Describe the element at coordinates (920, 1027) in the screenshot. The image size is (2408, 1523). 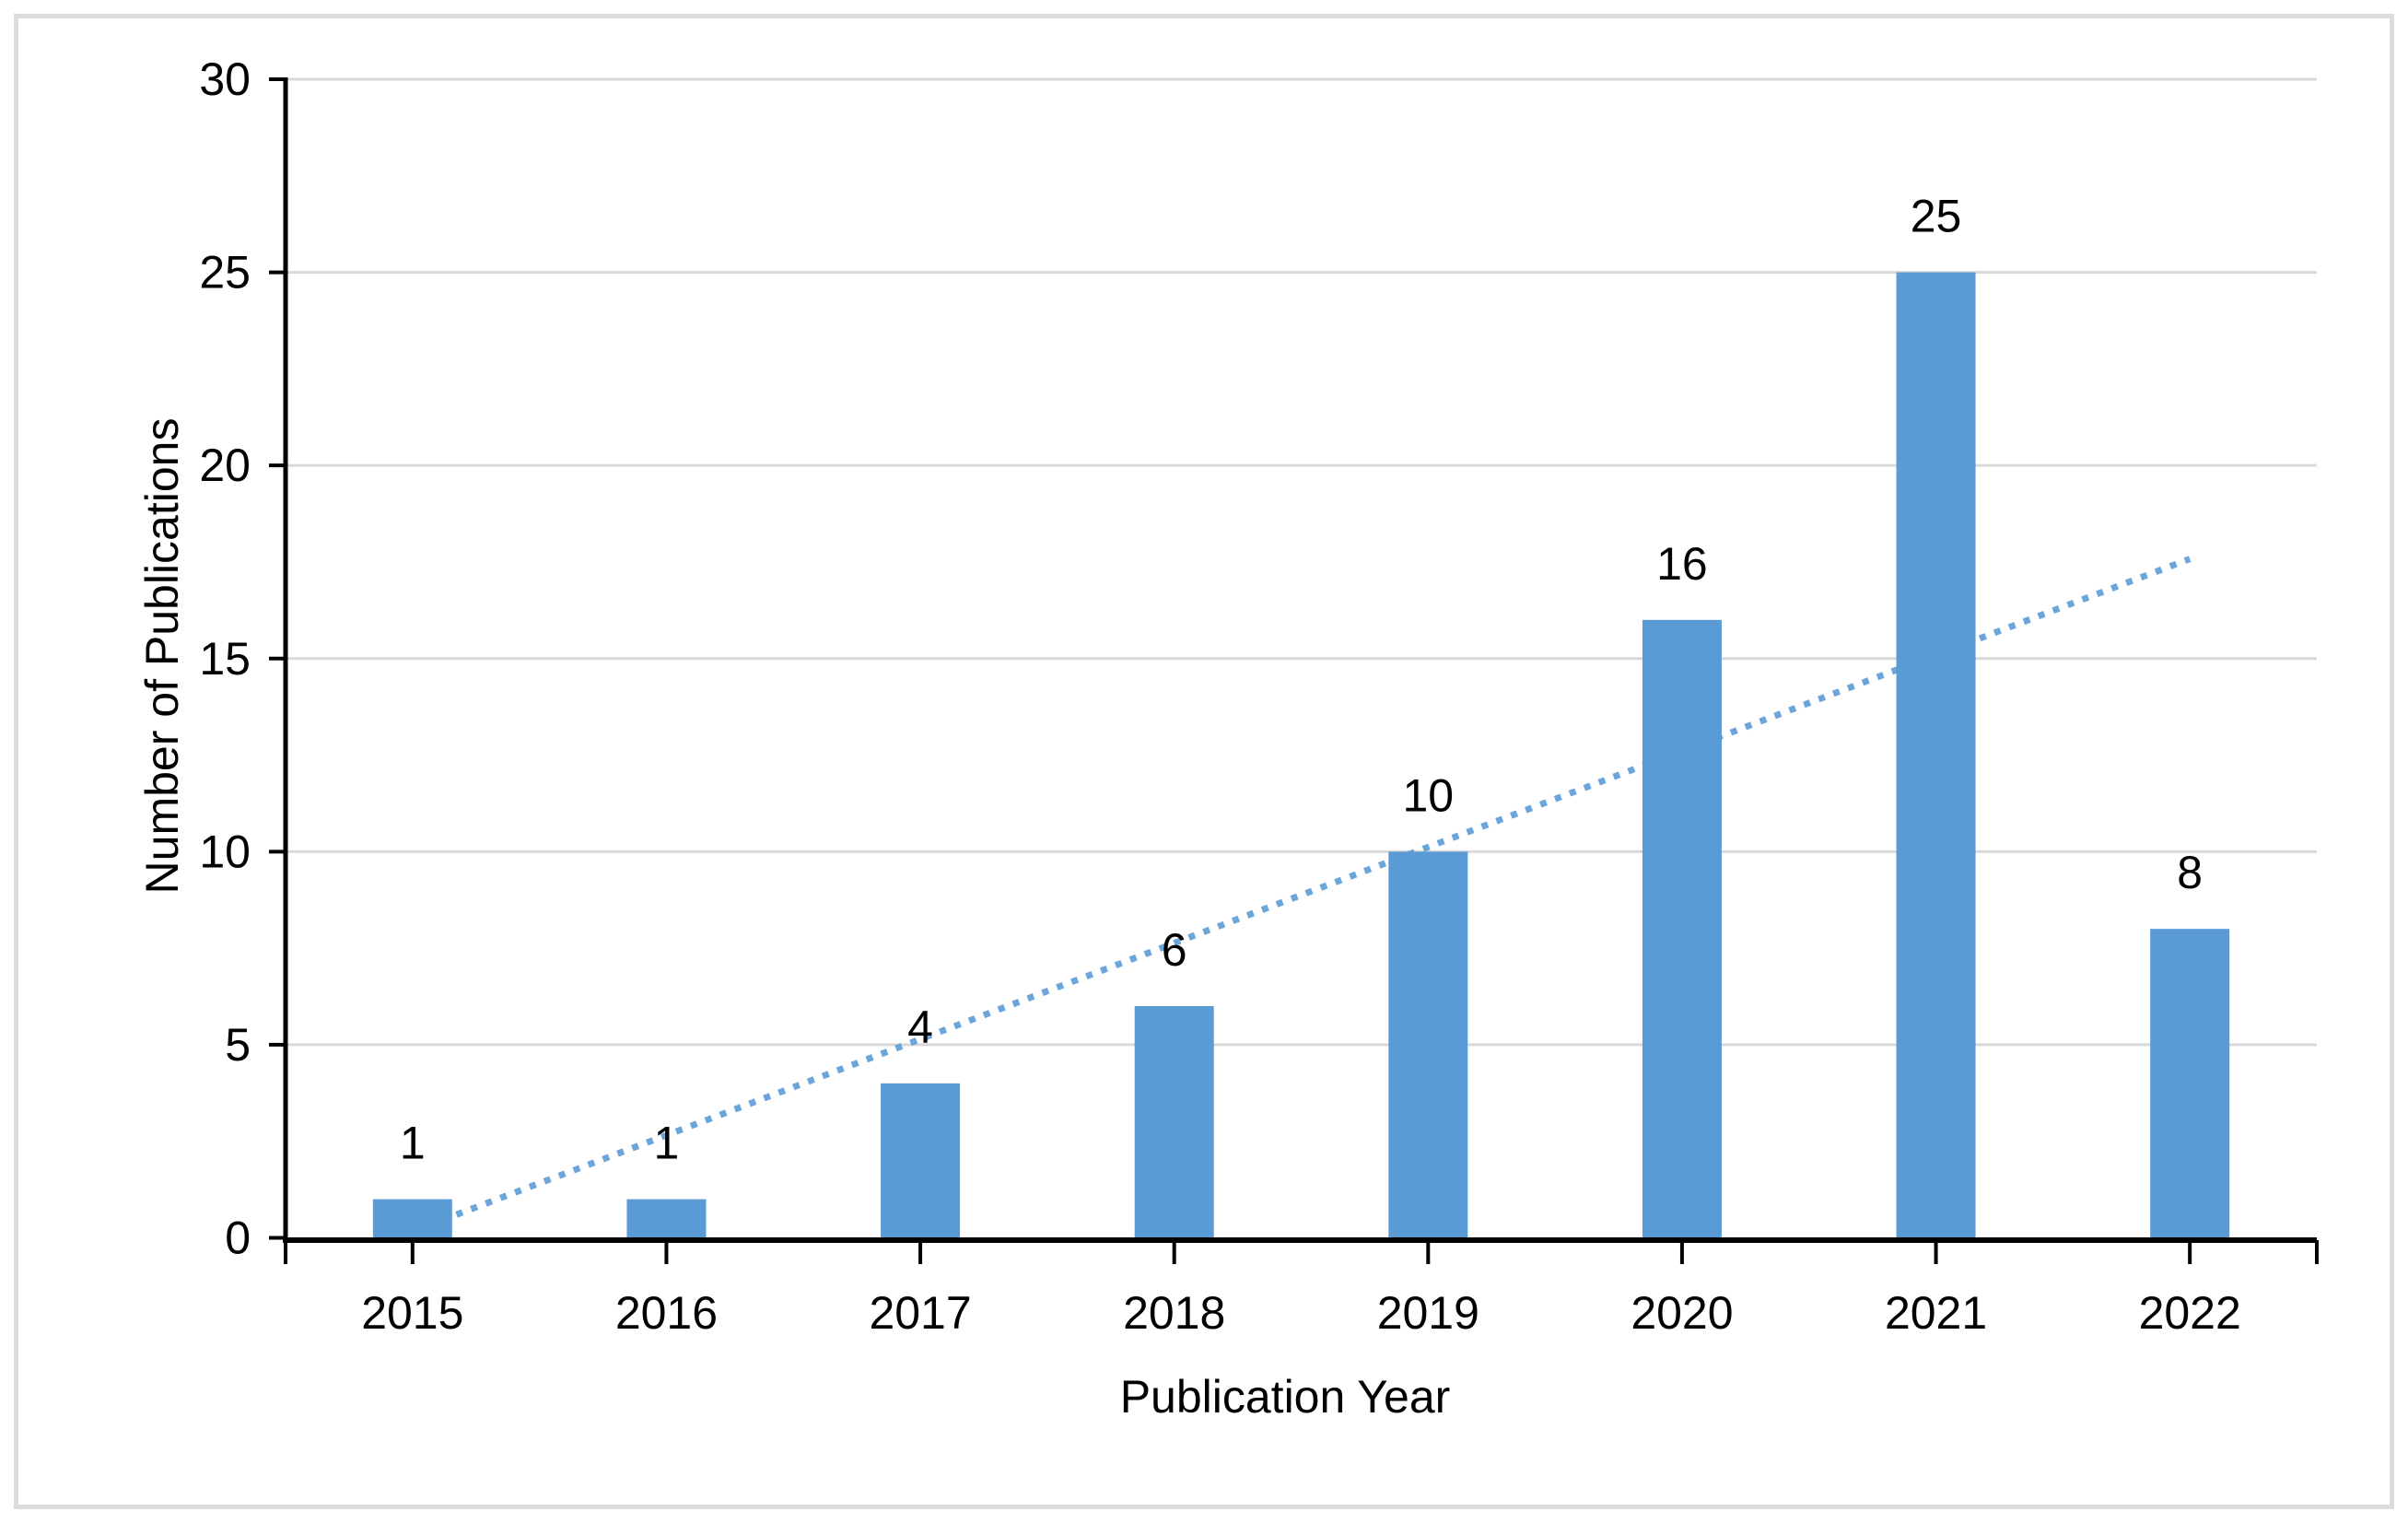
I see `data-label-2017: 4` at that location.